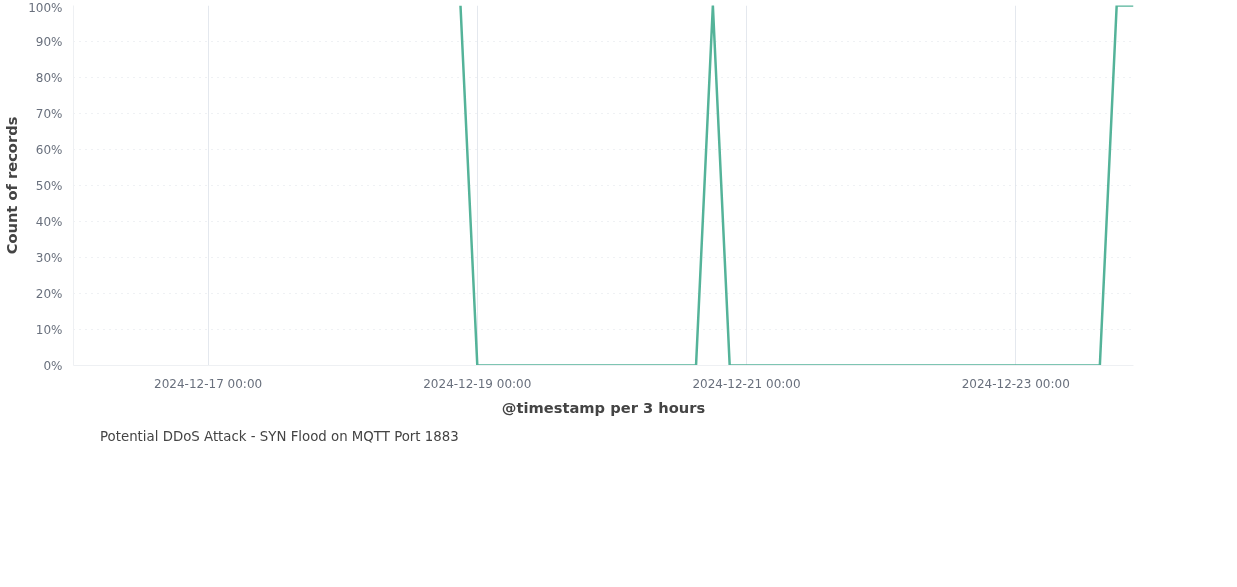 The width and height of the screenshot is (1237, 587). I want to click on x-tick-label: 2024-12-21 00:00, so click(746, 383).